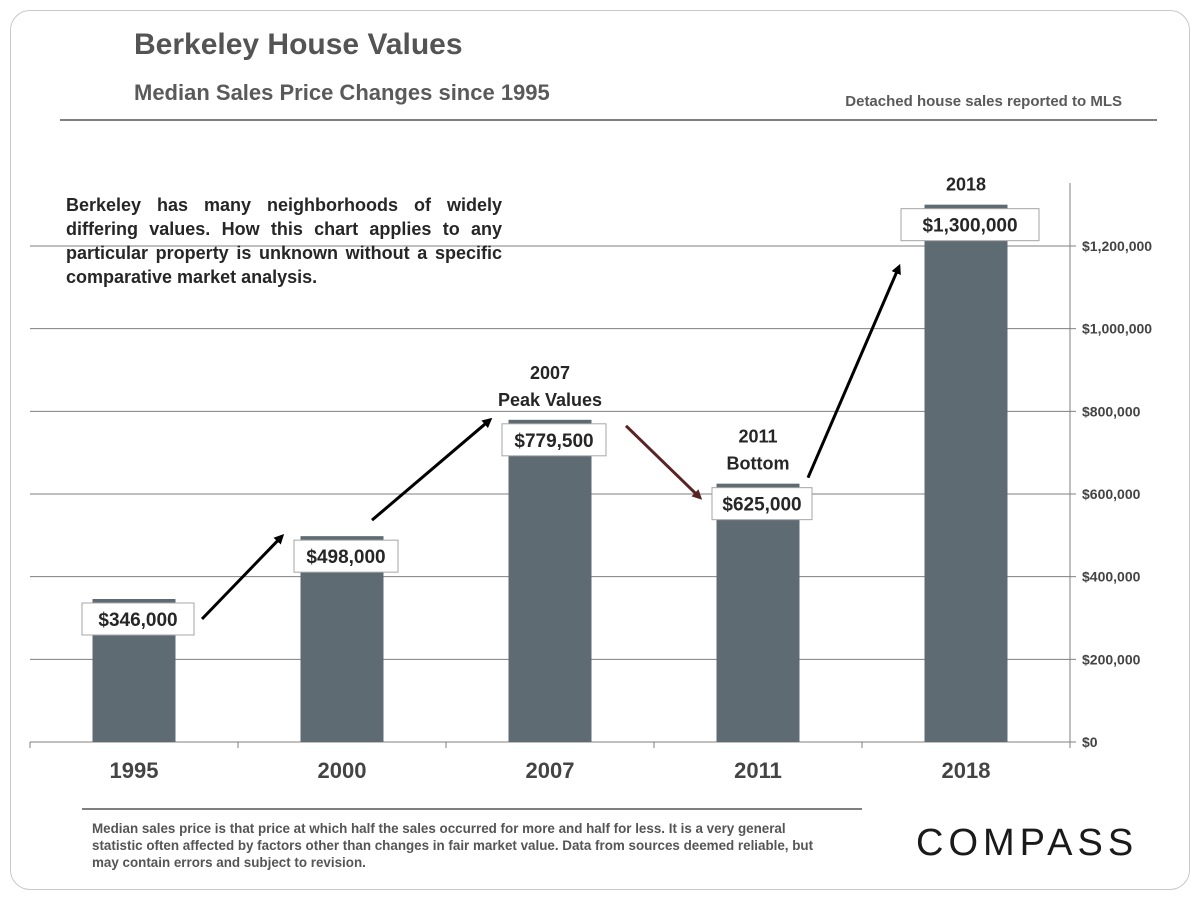 Image resolution: width=1200 pixels, height=900 pixels. Describe the element at coordinates (608, 120) in the screenshot. I see `header-divider` at that location.